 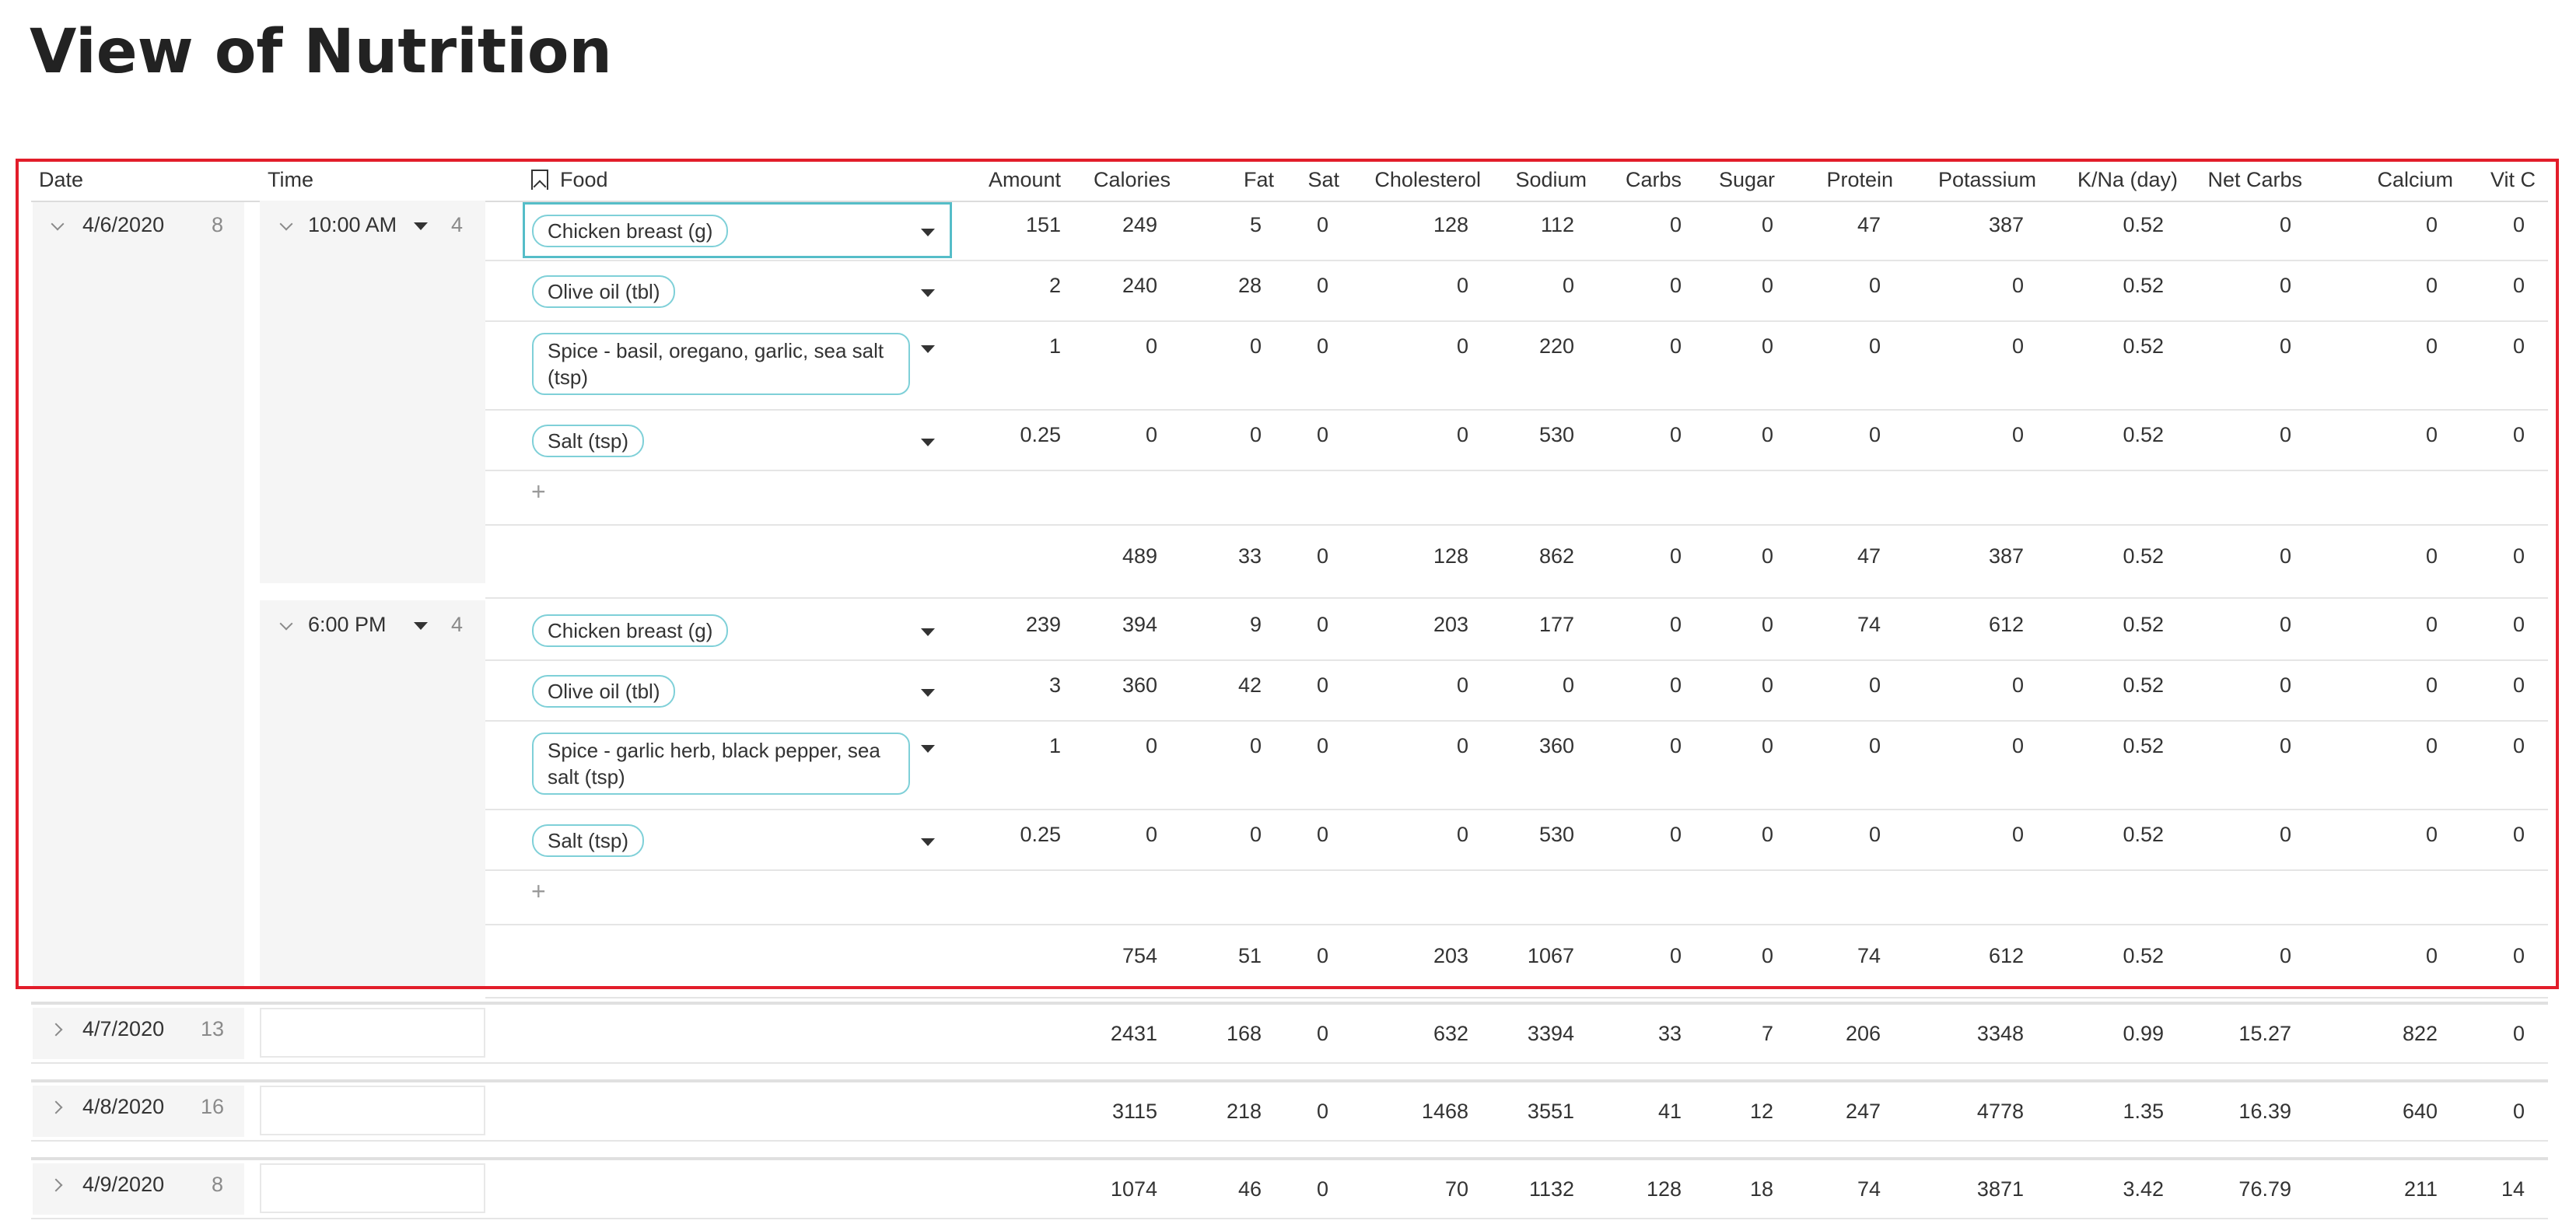 I want to click on column-header-sat: Sat, so click(x=1323, y=180).